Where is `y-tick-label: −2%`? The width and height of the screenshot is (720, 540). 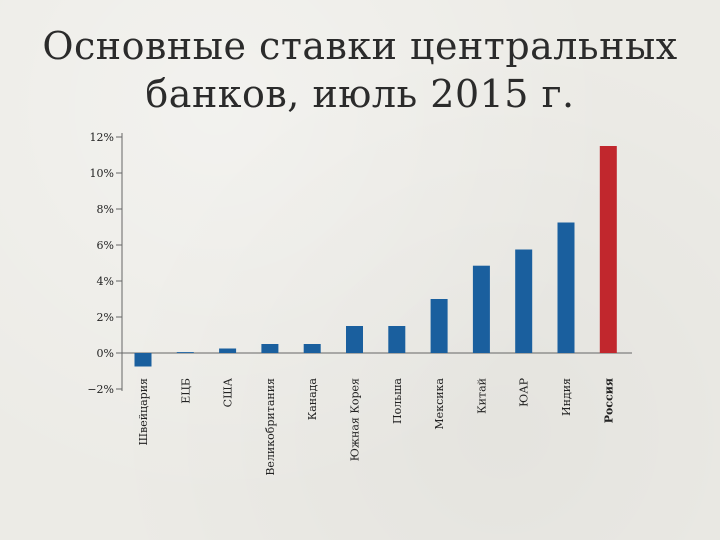 y-tick-label: −2% is located at coordinates (100, 389).